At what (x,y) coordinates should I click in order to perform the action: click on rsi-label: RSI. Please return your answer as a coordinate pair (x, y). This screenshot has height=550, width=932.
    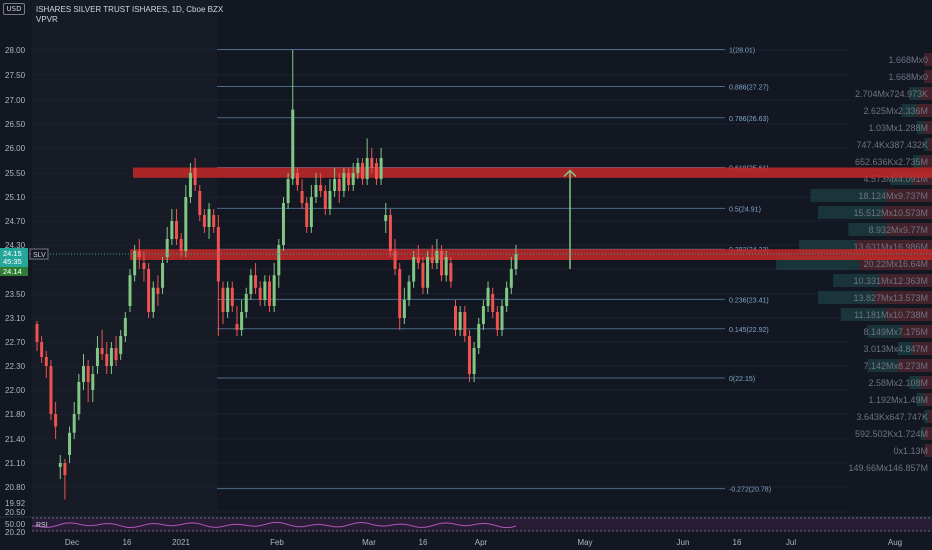
    Looking at the image, I should click on (42, 525).